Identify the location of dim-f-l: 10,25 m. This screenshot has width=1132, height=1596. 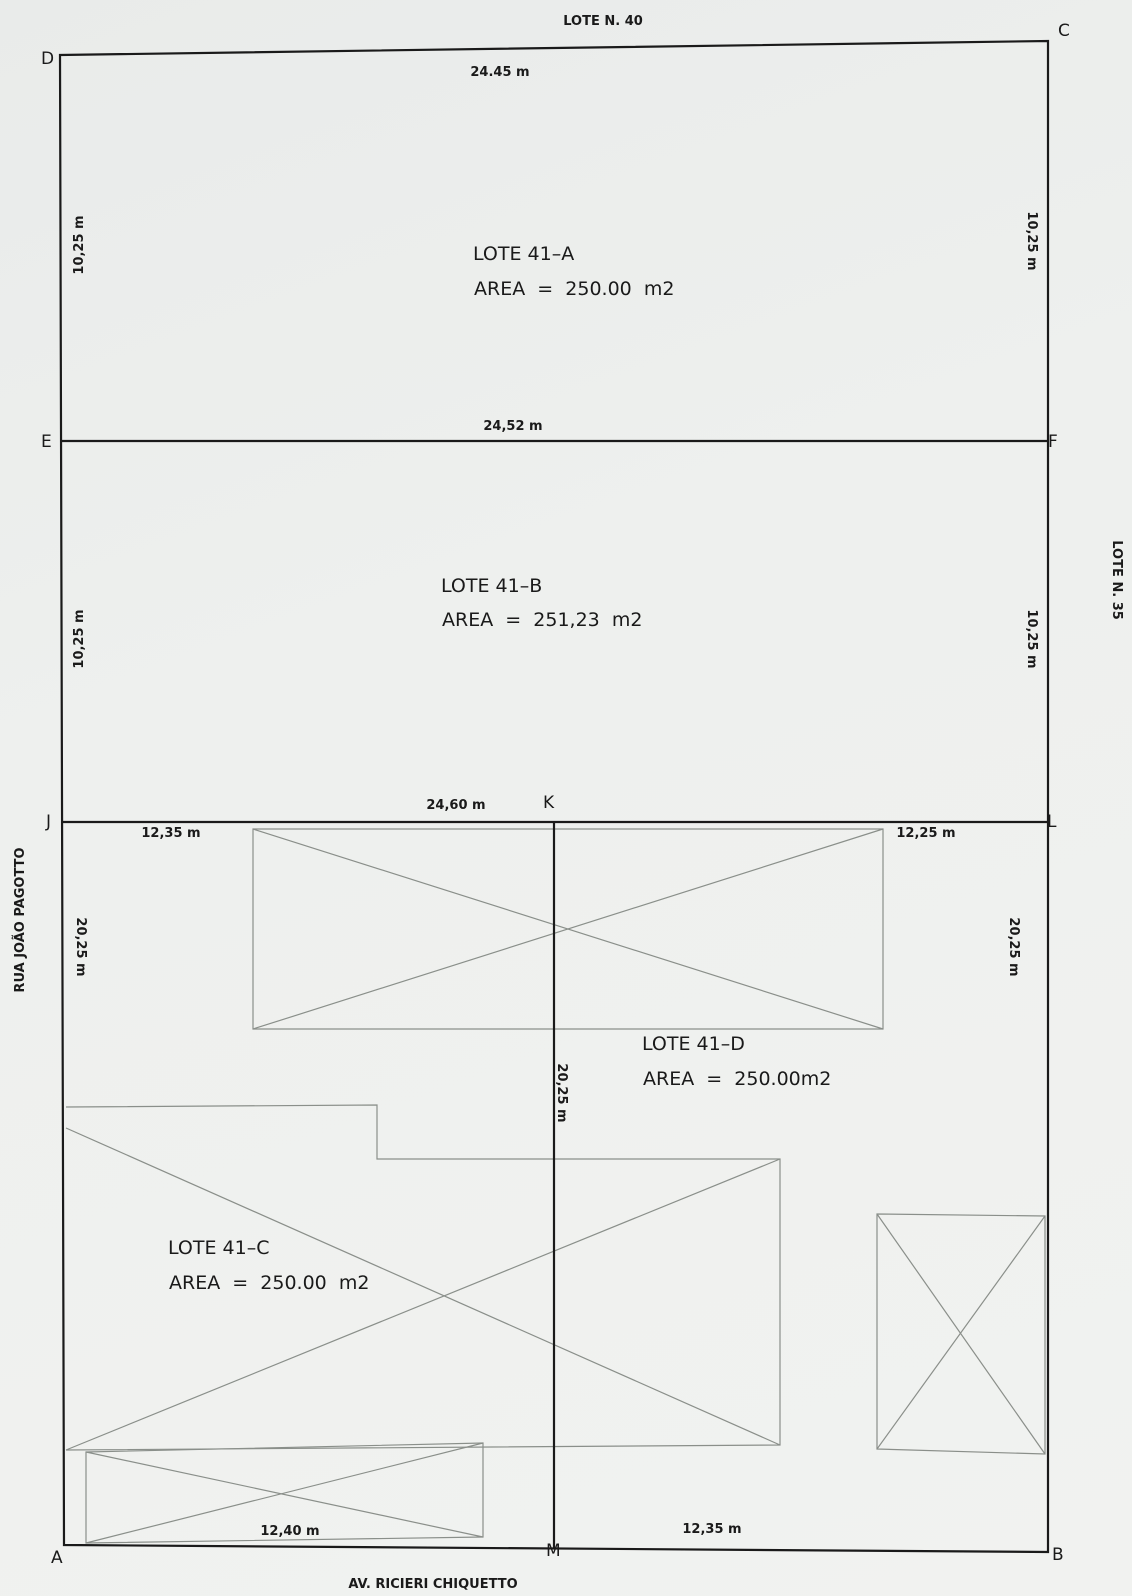
(1031, 638).